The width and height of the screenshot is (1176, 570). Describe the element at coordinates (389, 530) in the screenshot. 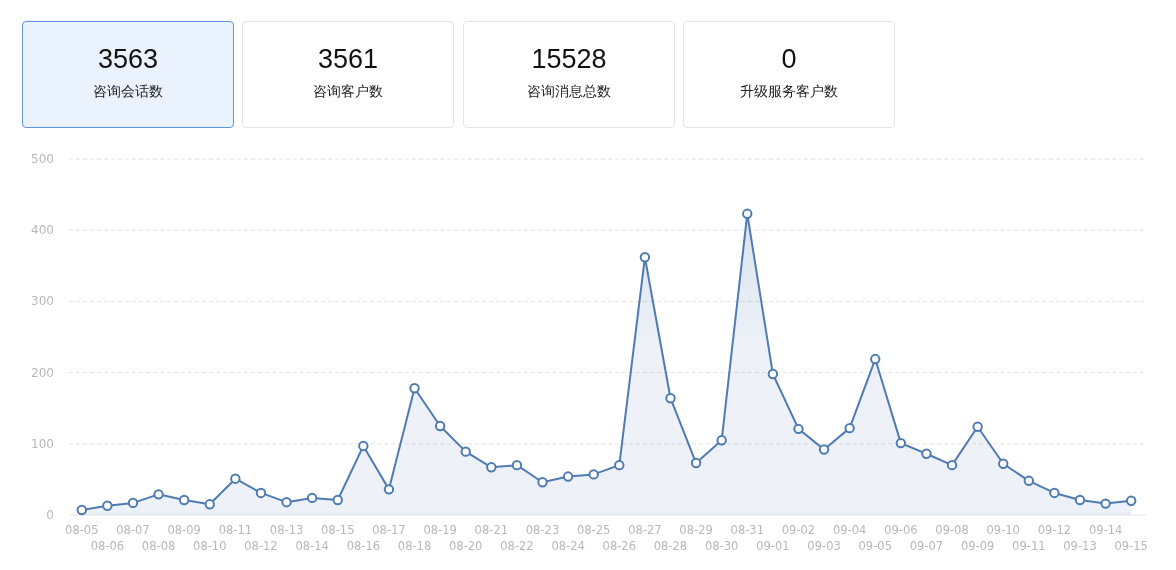

I see `x-tick-label: 08-17` at that location.